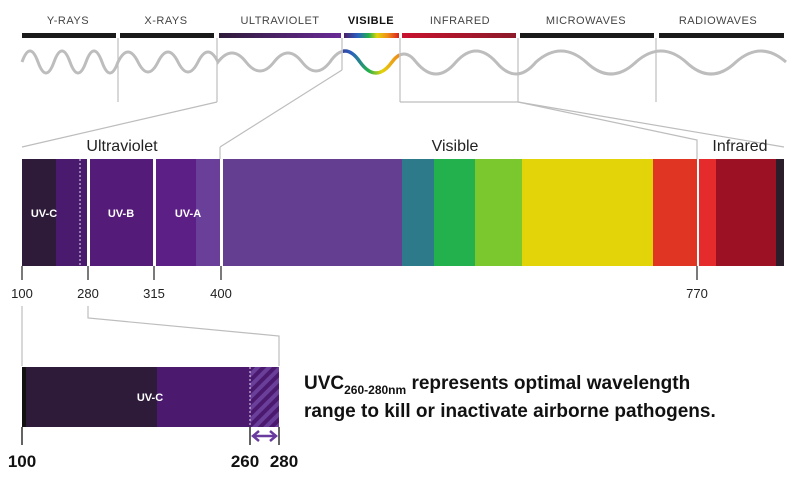 Image resolution: width=800 pixels, height=479 pixels. I want to click on band-bar-gamma, so click(69, 35).